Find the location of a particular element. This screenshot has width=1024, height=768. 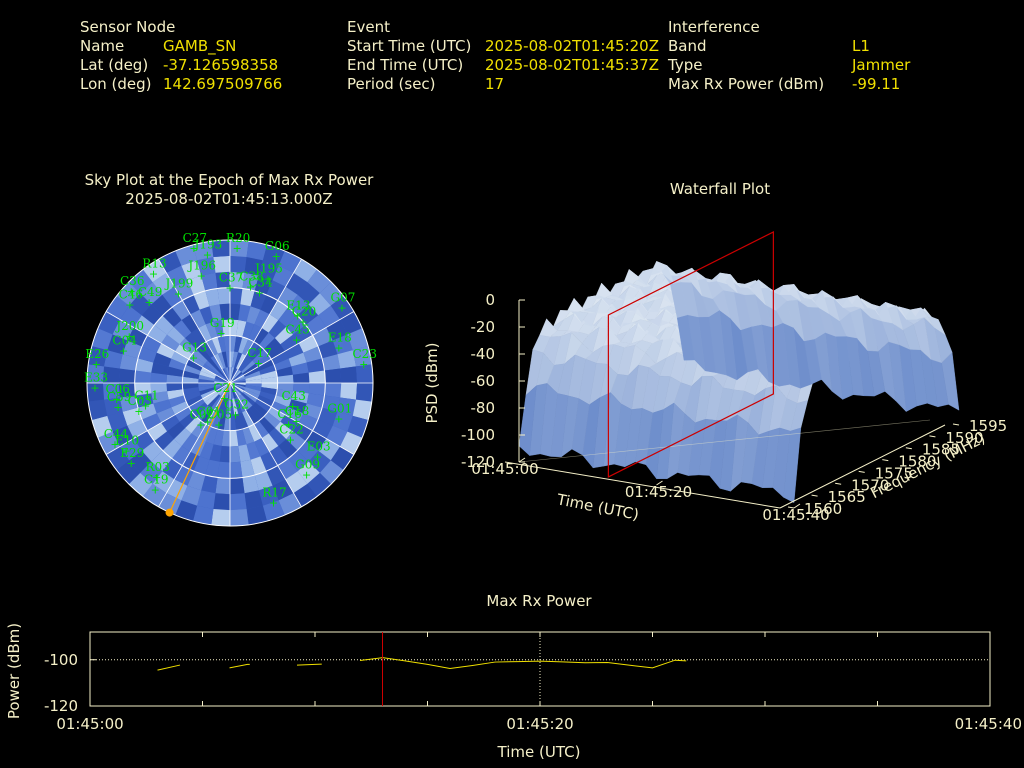

satellite-label: C43 is located at coordinates (293, 396).